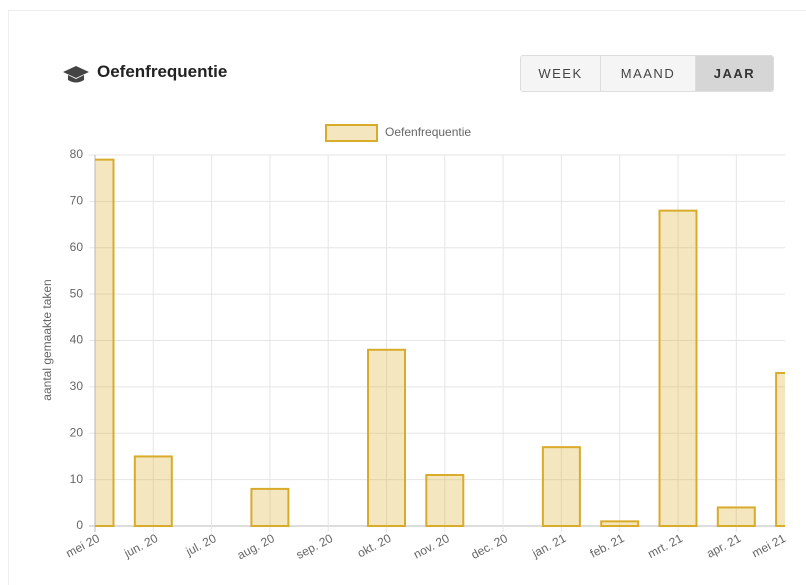 The image size is (806, 585). I want to click on month-button: MAAND, so click(648, 73).